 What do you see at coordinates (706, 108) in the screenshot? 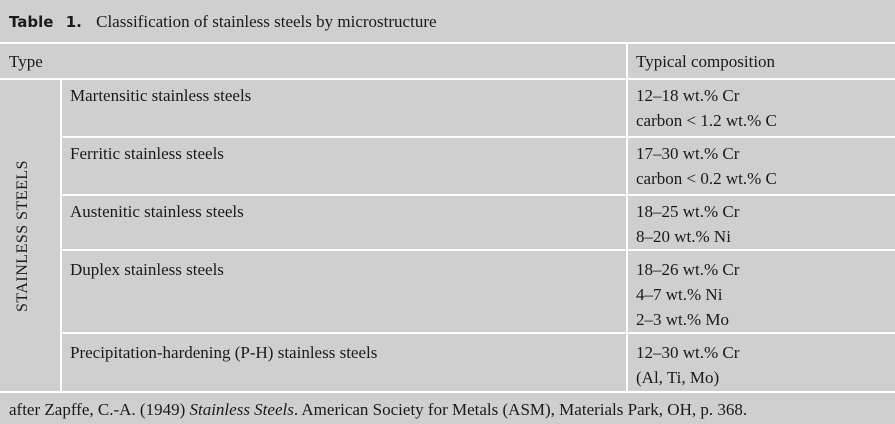
I see `row-composition: 12–18 wt.% Cr carbon < 1.2 wt.% C` at bounding box center [706, 108].